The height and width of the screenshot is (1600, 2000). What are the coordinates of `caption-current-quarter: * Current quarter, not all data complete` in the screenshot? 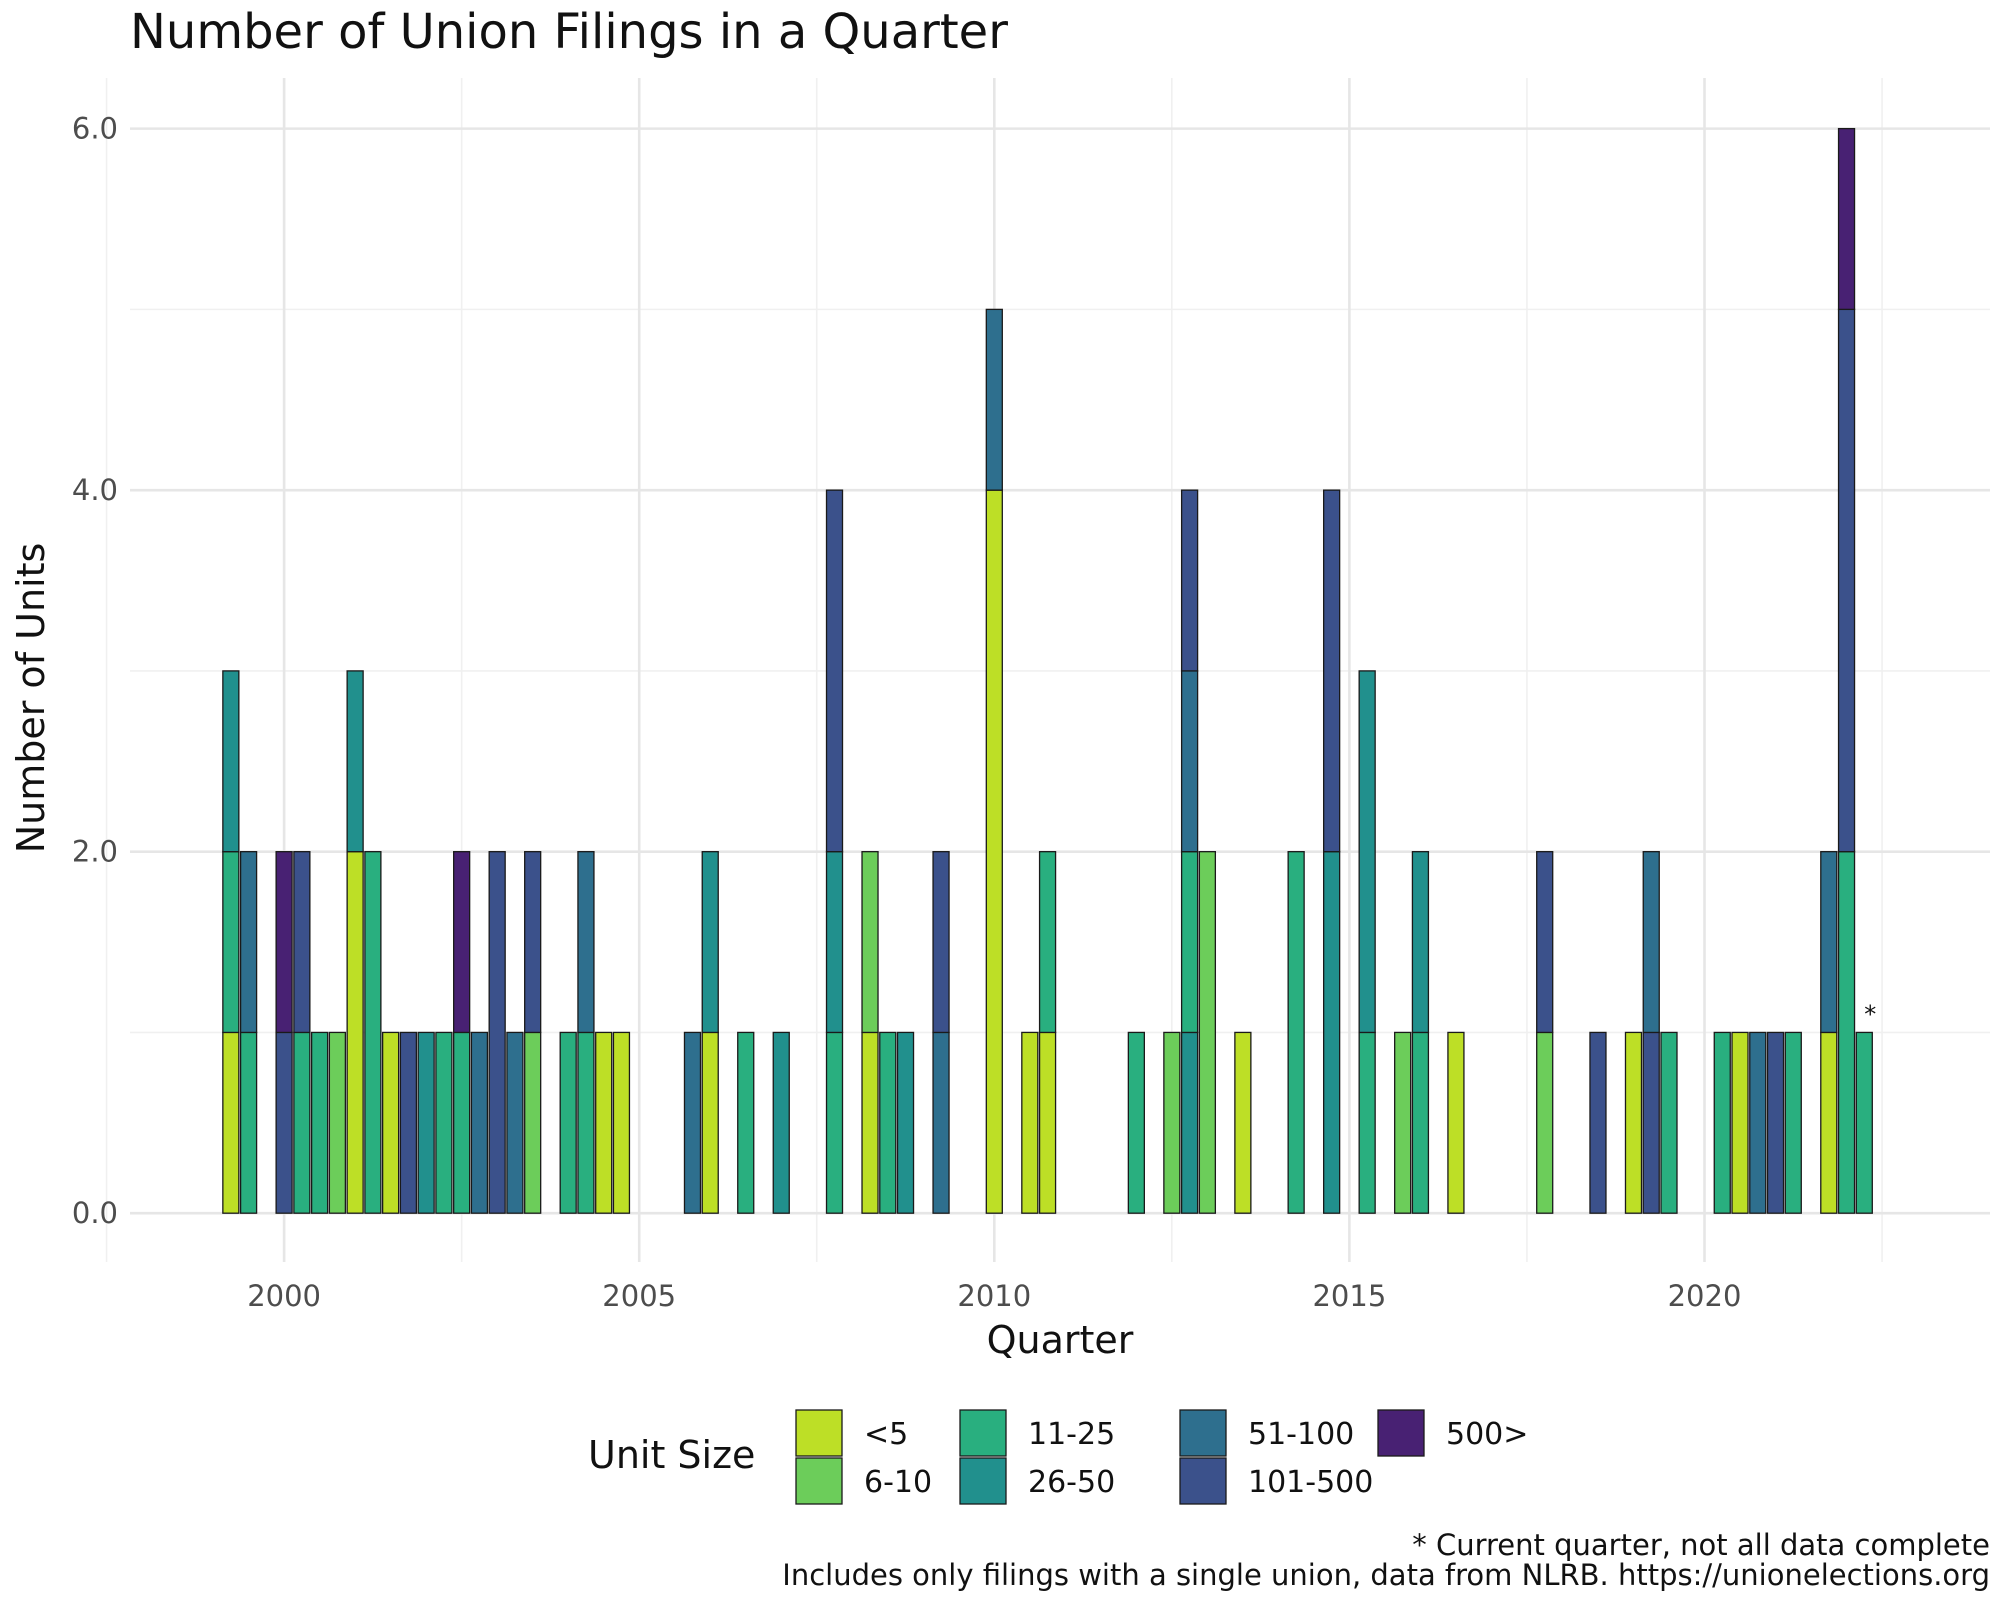 It's located at (1701, 1545).